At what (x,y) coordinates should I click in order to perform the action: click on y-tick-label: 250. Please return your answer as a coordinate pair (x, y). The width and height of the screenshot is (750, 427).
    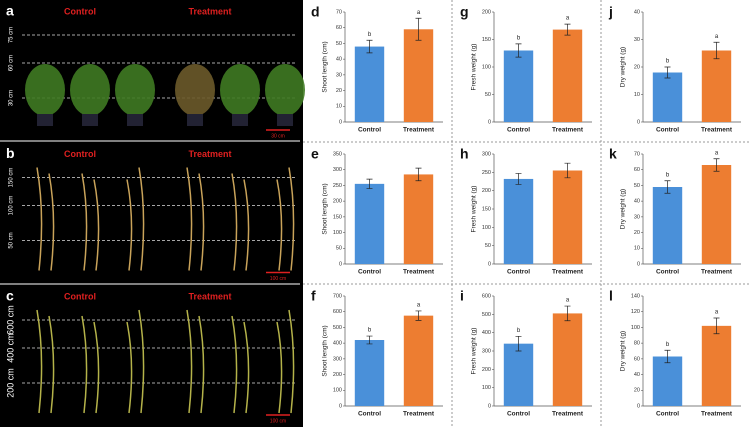
    Looking at the image, I should click on (337, 186).